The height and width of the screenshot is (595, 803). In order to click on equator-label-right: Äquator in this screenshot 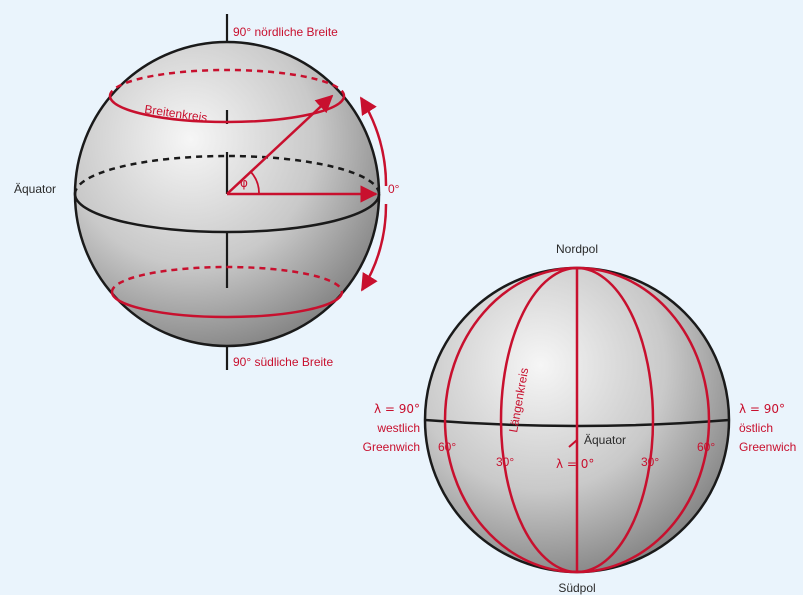, I will do `click(605, 440)`.